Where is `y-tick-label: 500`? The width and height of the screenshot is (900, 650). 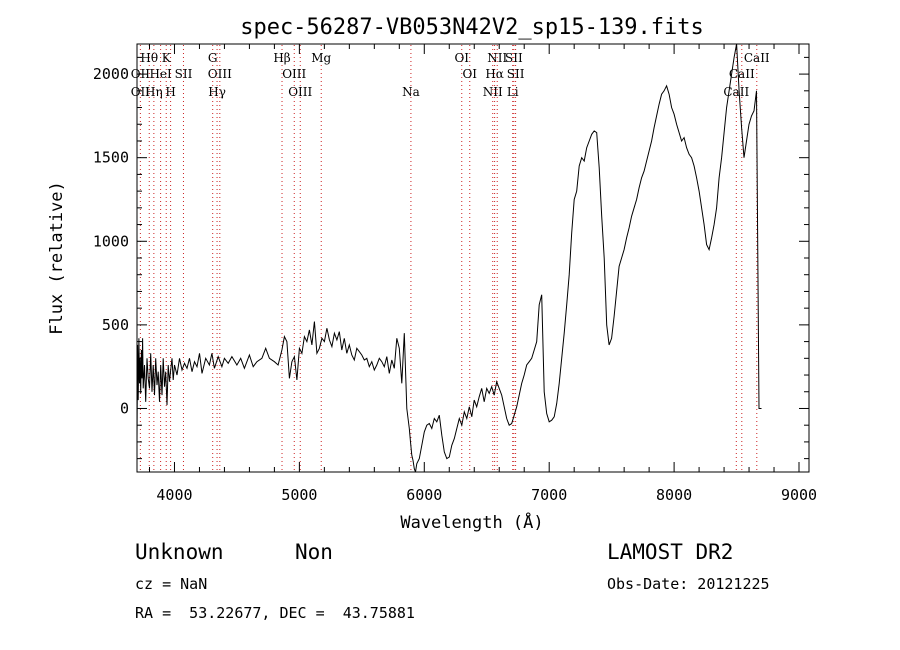 y-tick-label: 500 is located at coordinates (115, 325).